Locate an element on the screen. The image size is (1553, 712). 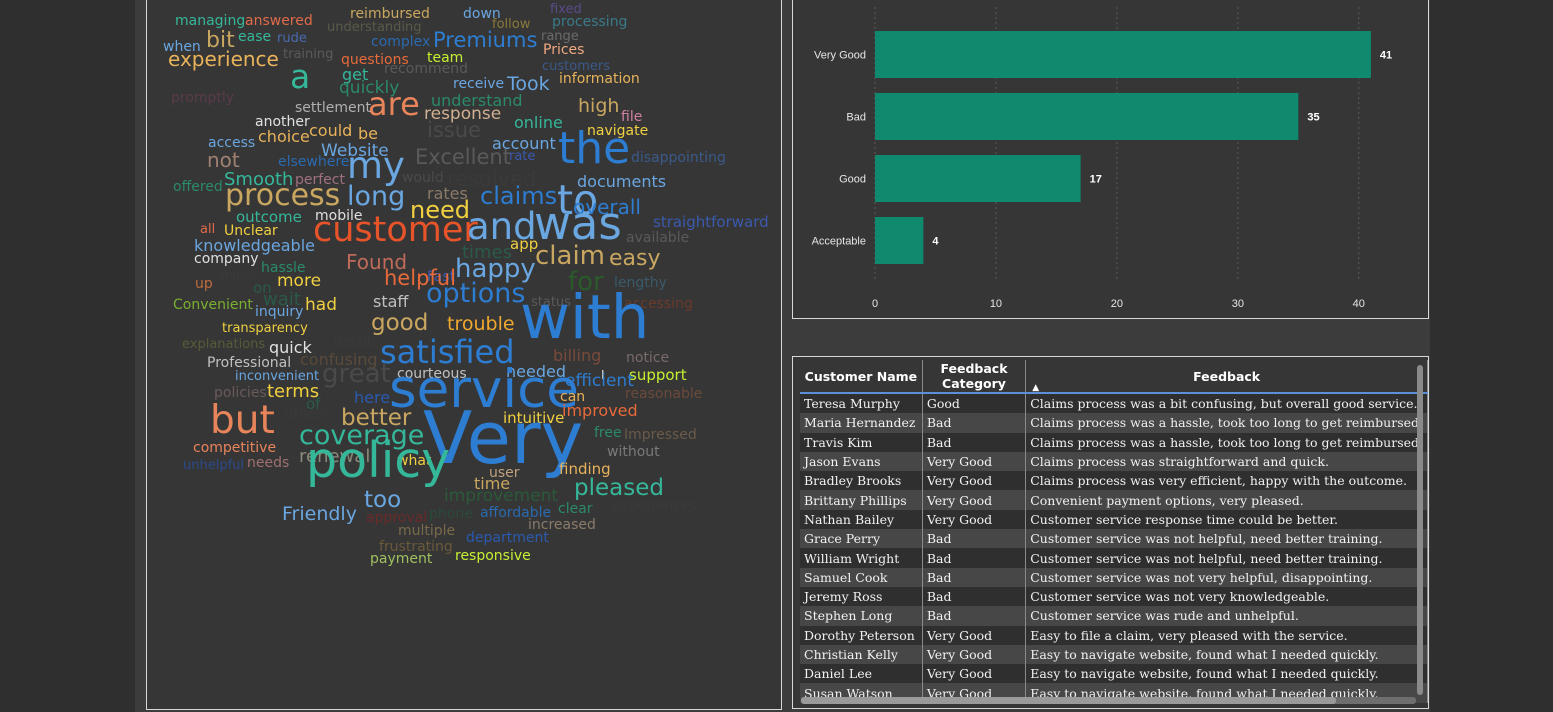
word-cloud-word: pleased is located at coordinates (619, 488).